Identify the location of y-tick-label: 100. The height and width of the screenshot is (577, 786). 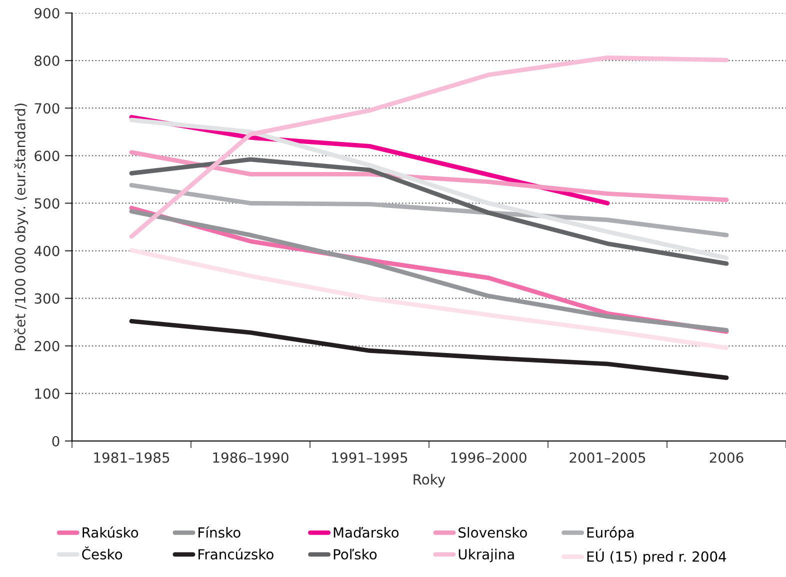
(47, 393).